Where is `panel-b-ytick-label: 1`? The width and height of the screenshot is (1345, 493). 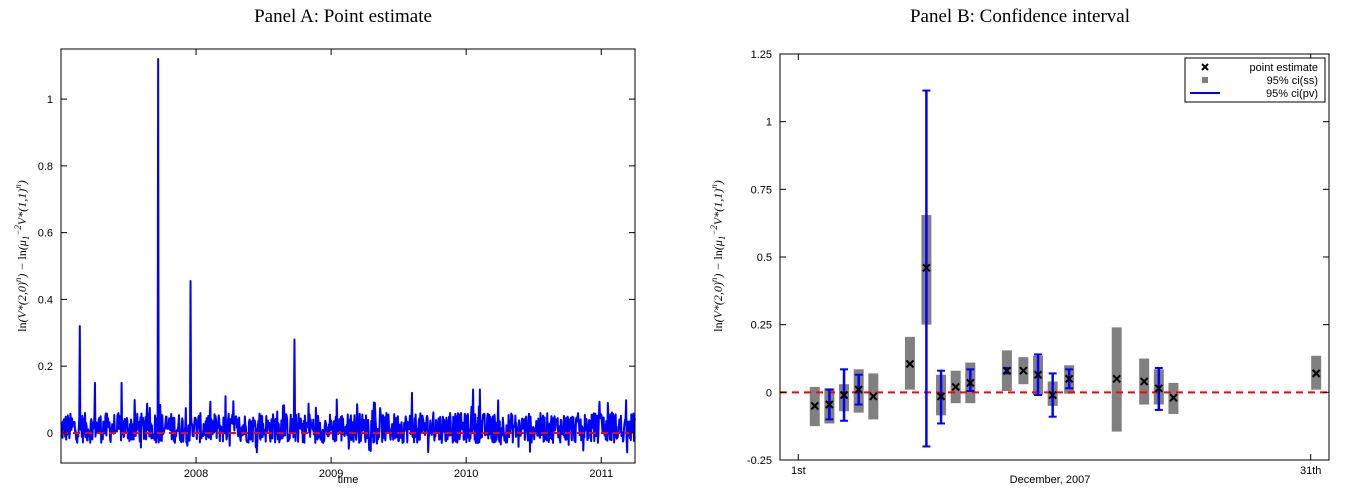 panel-b-ytick-label: 1 is located at coordinates (769, 123).